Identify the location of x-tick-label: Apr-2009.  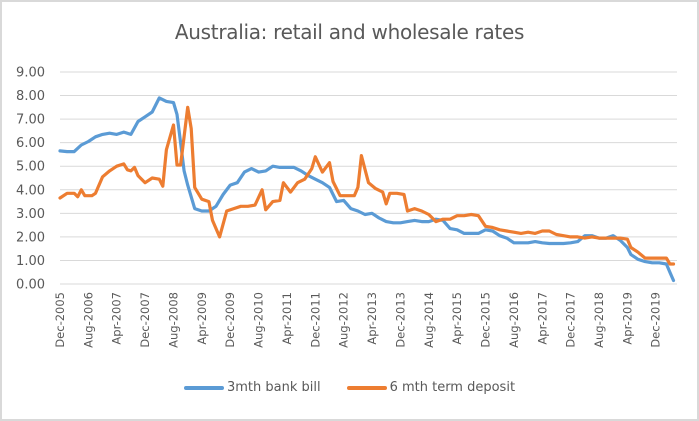
(202, 318).